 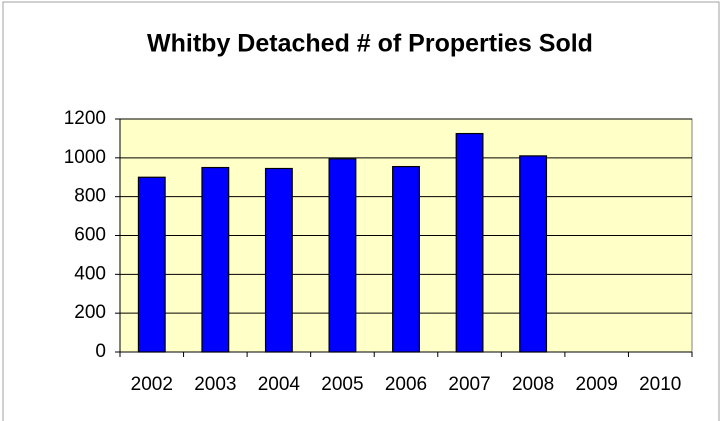 I want to click on y-tick-label: 600, so click(x=90, y=235).